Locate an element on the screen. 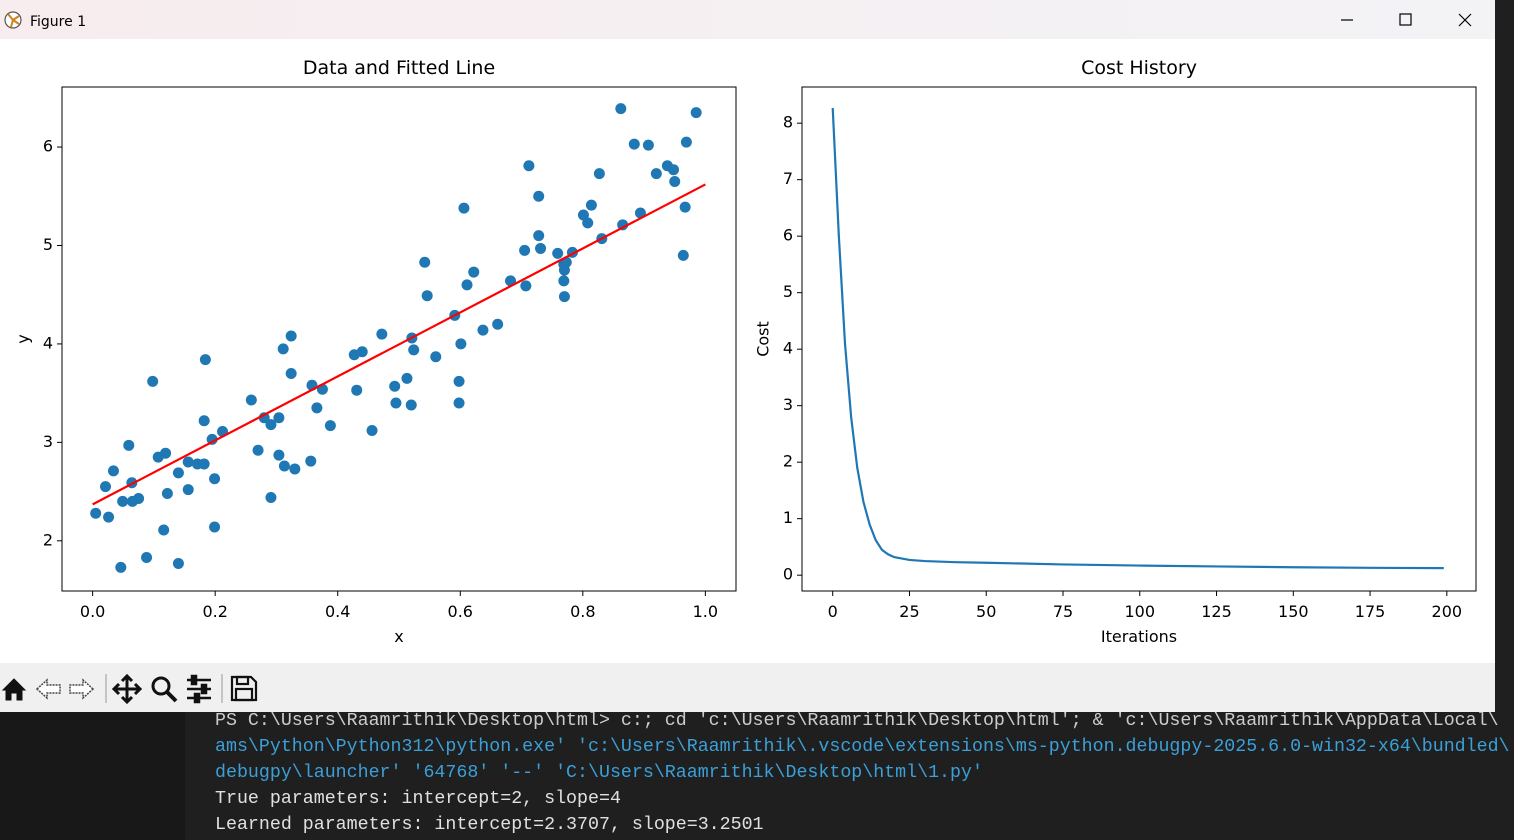 Image resolution: width=1514 pixels, height=840 pixels. x-tick-label: 125 is located at coordinates (1216, 611).